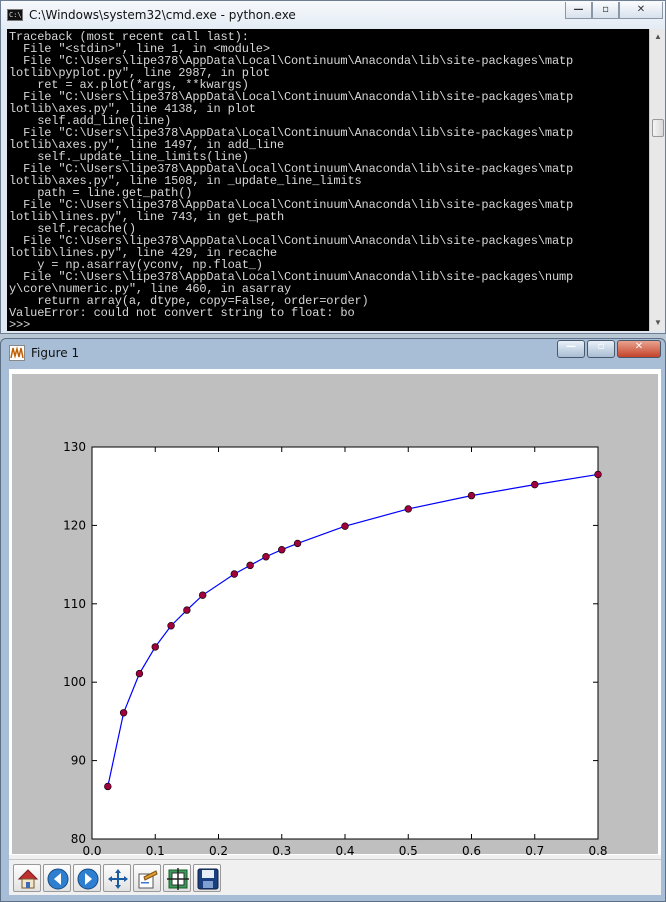 The width and height of the screenshot is (666, 902). What do you see at coordinates (658, 128) in the screenshot?
I see `scrollbar-thumb` at bounding box center [658, 128].